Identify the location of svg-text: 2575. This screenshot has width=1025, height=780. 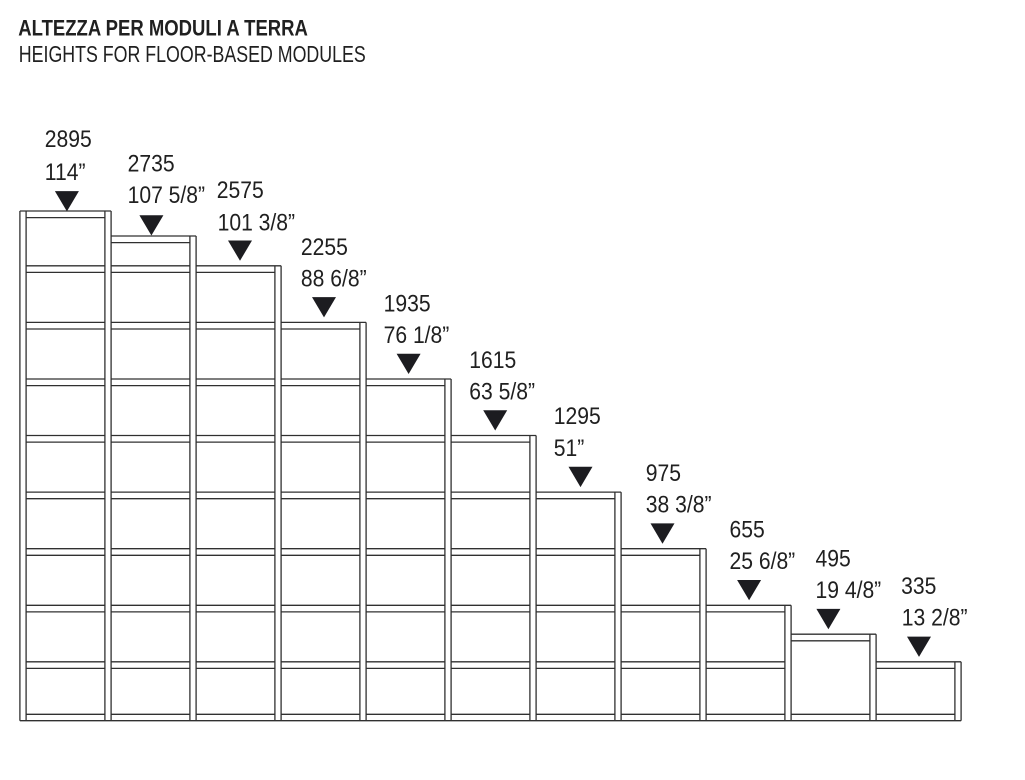
(240, 190).